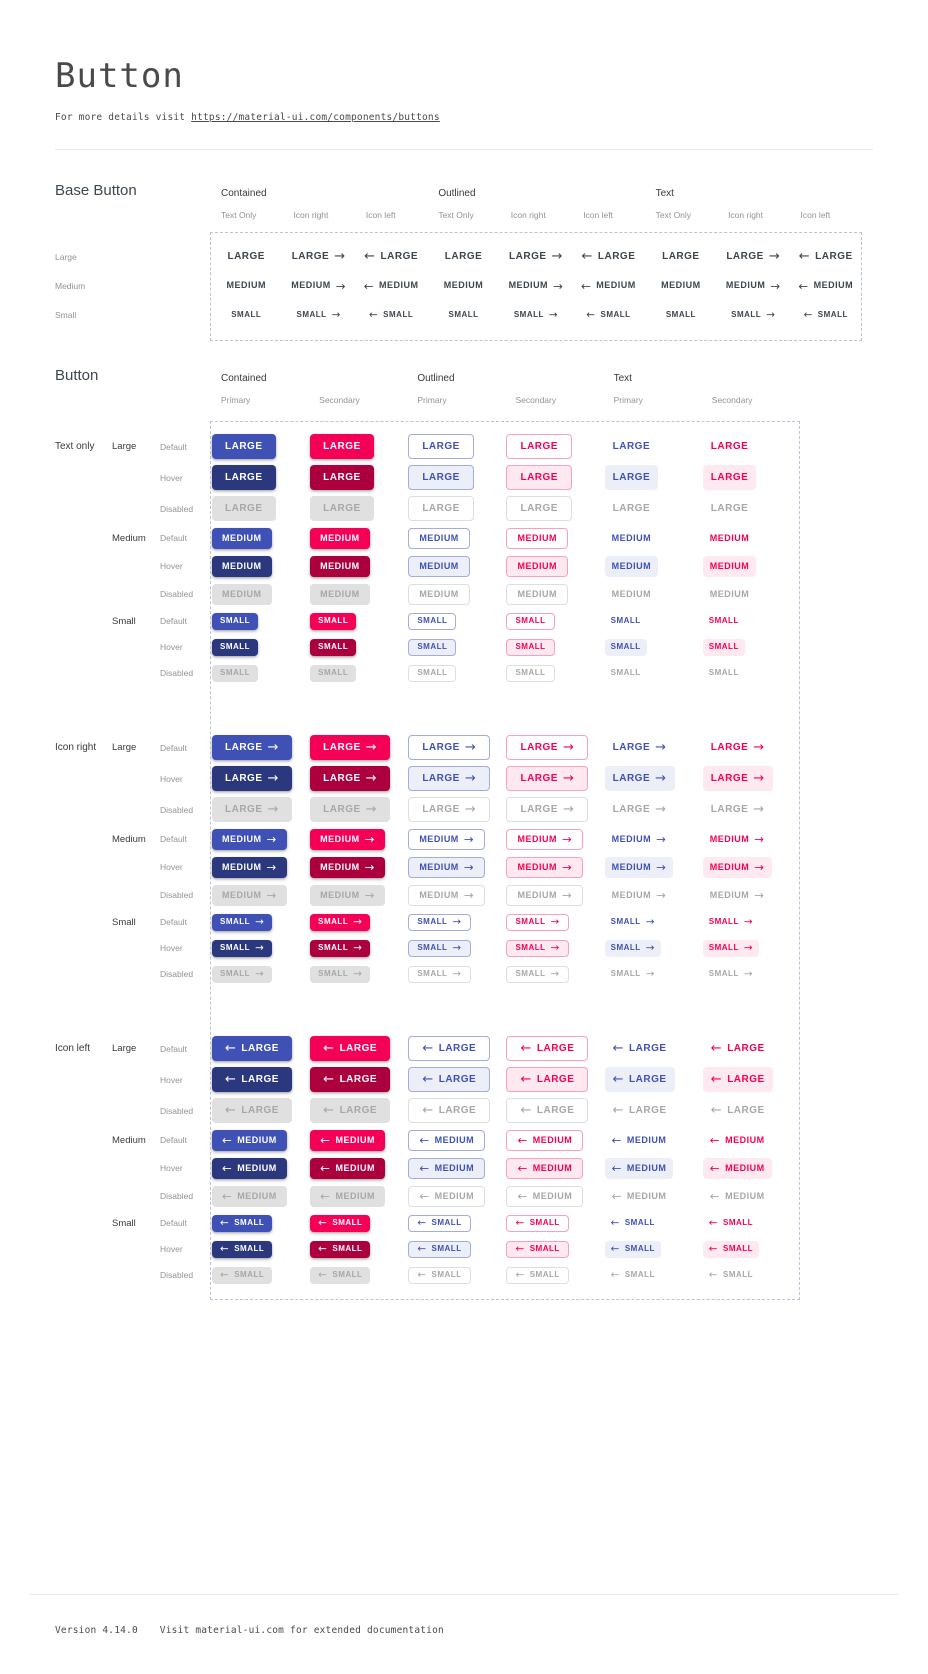 This screenshot has height=1674, width=928. I want to click on button-text-secondary-icon-left-small-default: ← SMALL, so click(731, 1223).